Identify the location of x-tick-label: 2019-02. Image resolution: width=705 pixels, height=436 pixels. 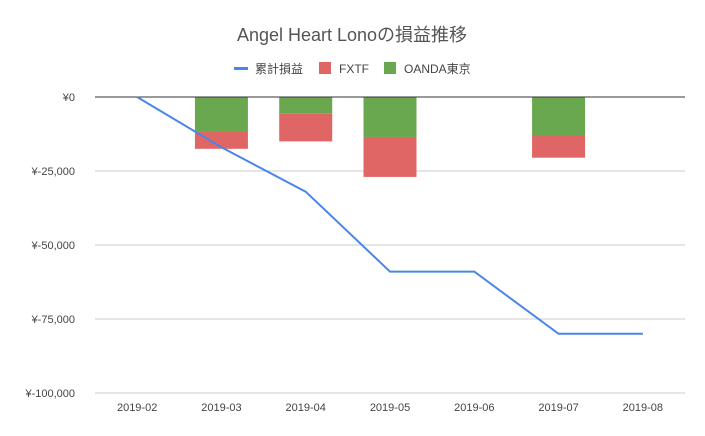
(137, 408).